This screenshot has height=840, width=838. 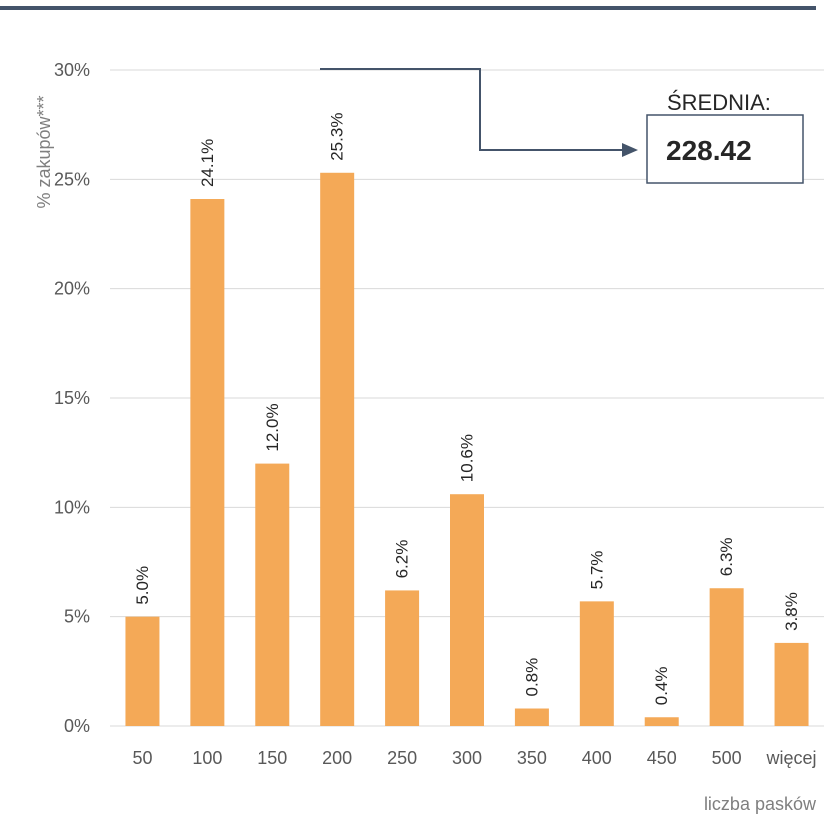 I want to click on y-tick-label: 30%, so click(x=72, y=70).